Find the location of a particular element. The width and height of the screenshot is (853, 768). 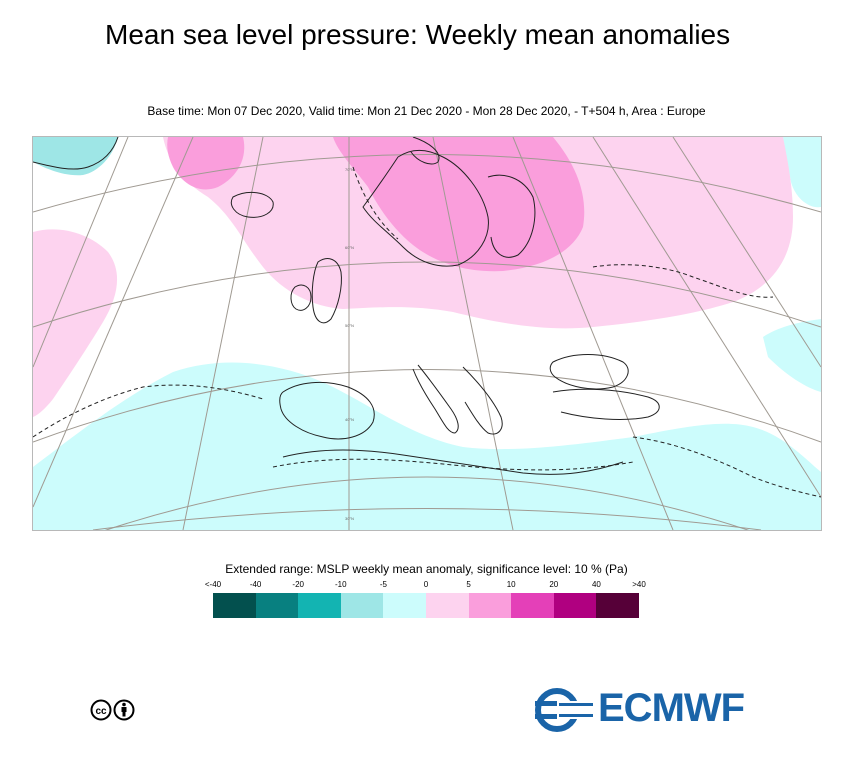

meridian-30w is located at coordinates (81, 252).